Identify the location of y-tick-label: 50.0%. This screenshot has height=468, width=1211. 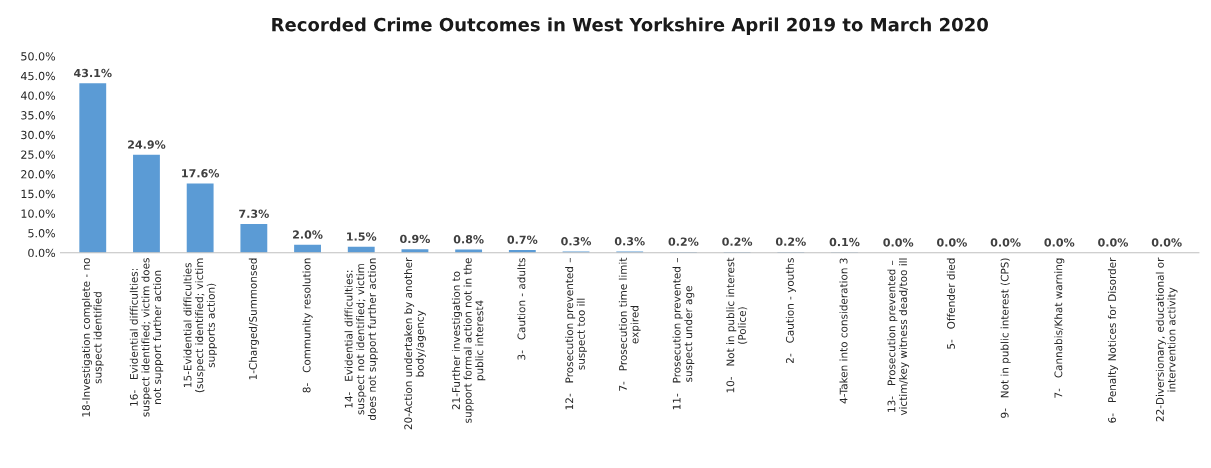
(38, 56).